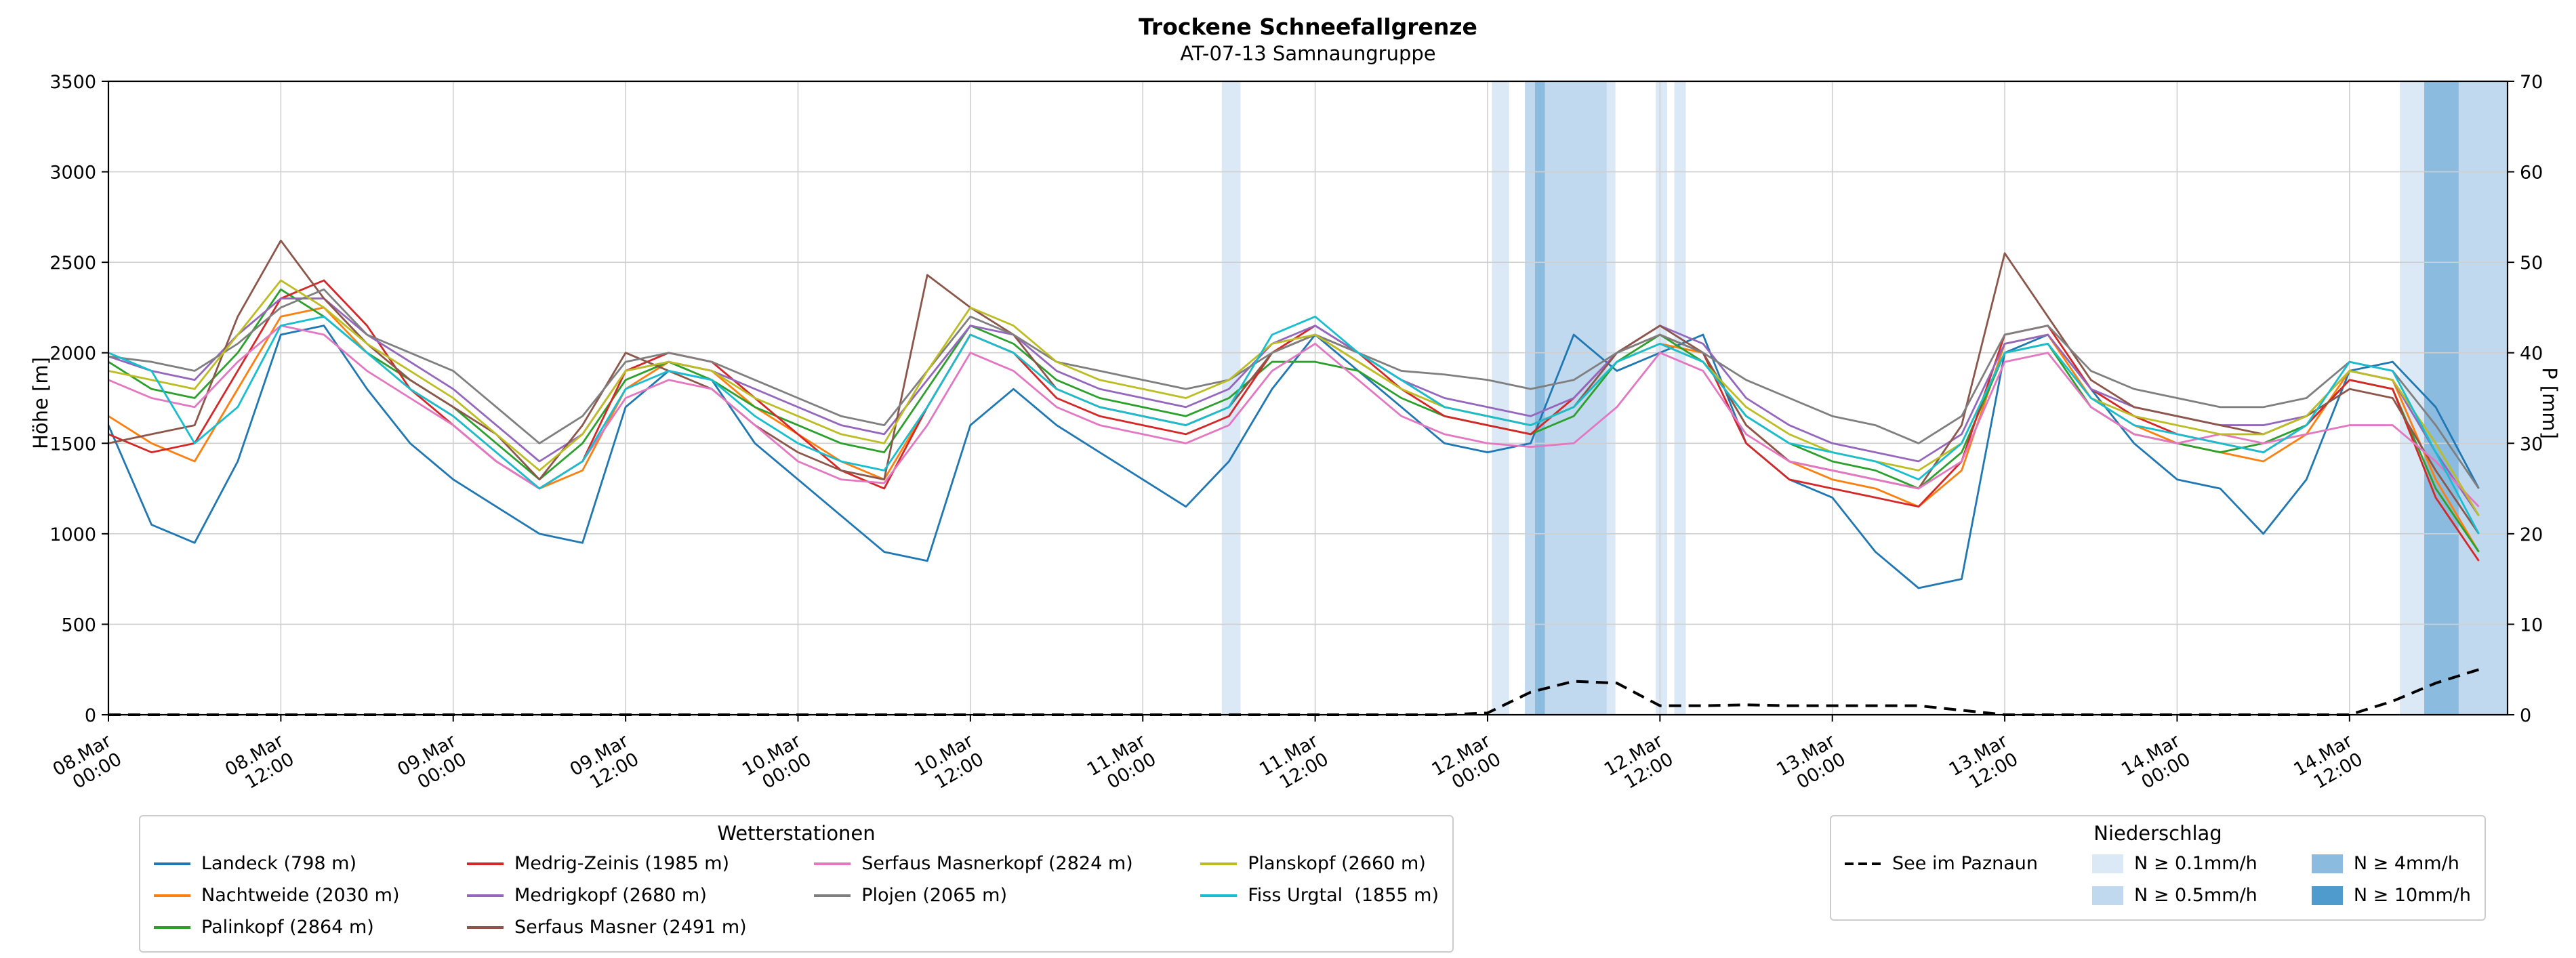 This screenshot has height=958, width=2576. I want to click on legend-item: Palinkopf (2864 m), so click(276, 927).